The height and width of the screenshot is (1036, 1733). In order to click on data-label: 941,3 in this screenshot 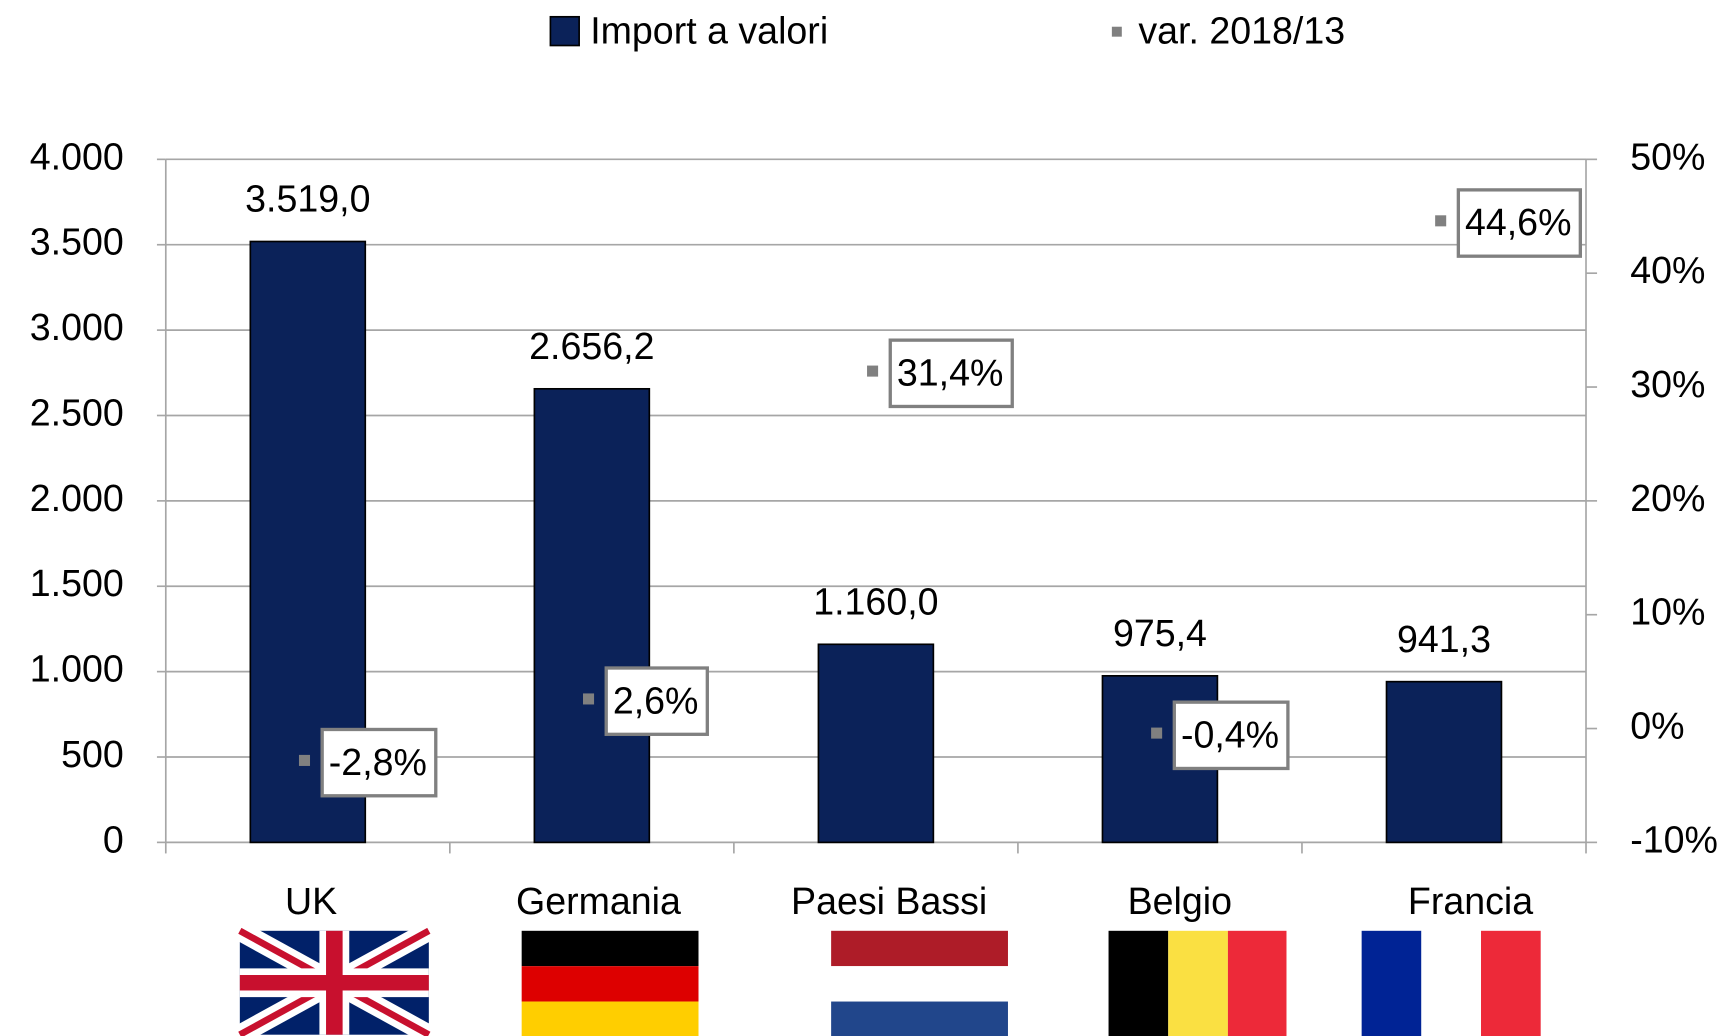, I will do `click(1444, 639)`.